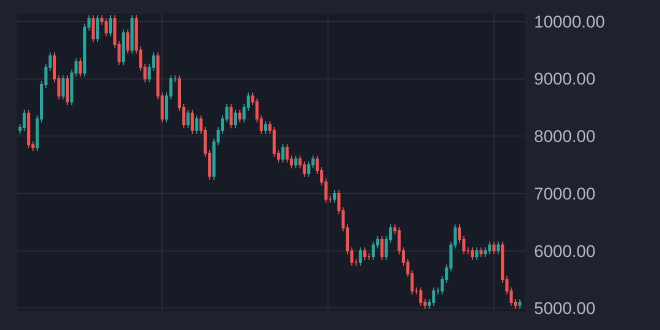  What do you see at coordinates (565, 251) in the screenshot?
I see `y-tick-label: 6000.00` at bounding box center [565, 251].